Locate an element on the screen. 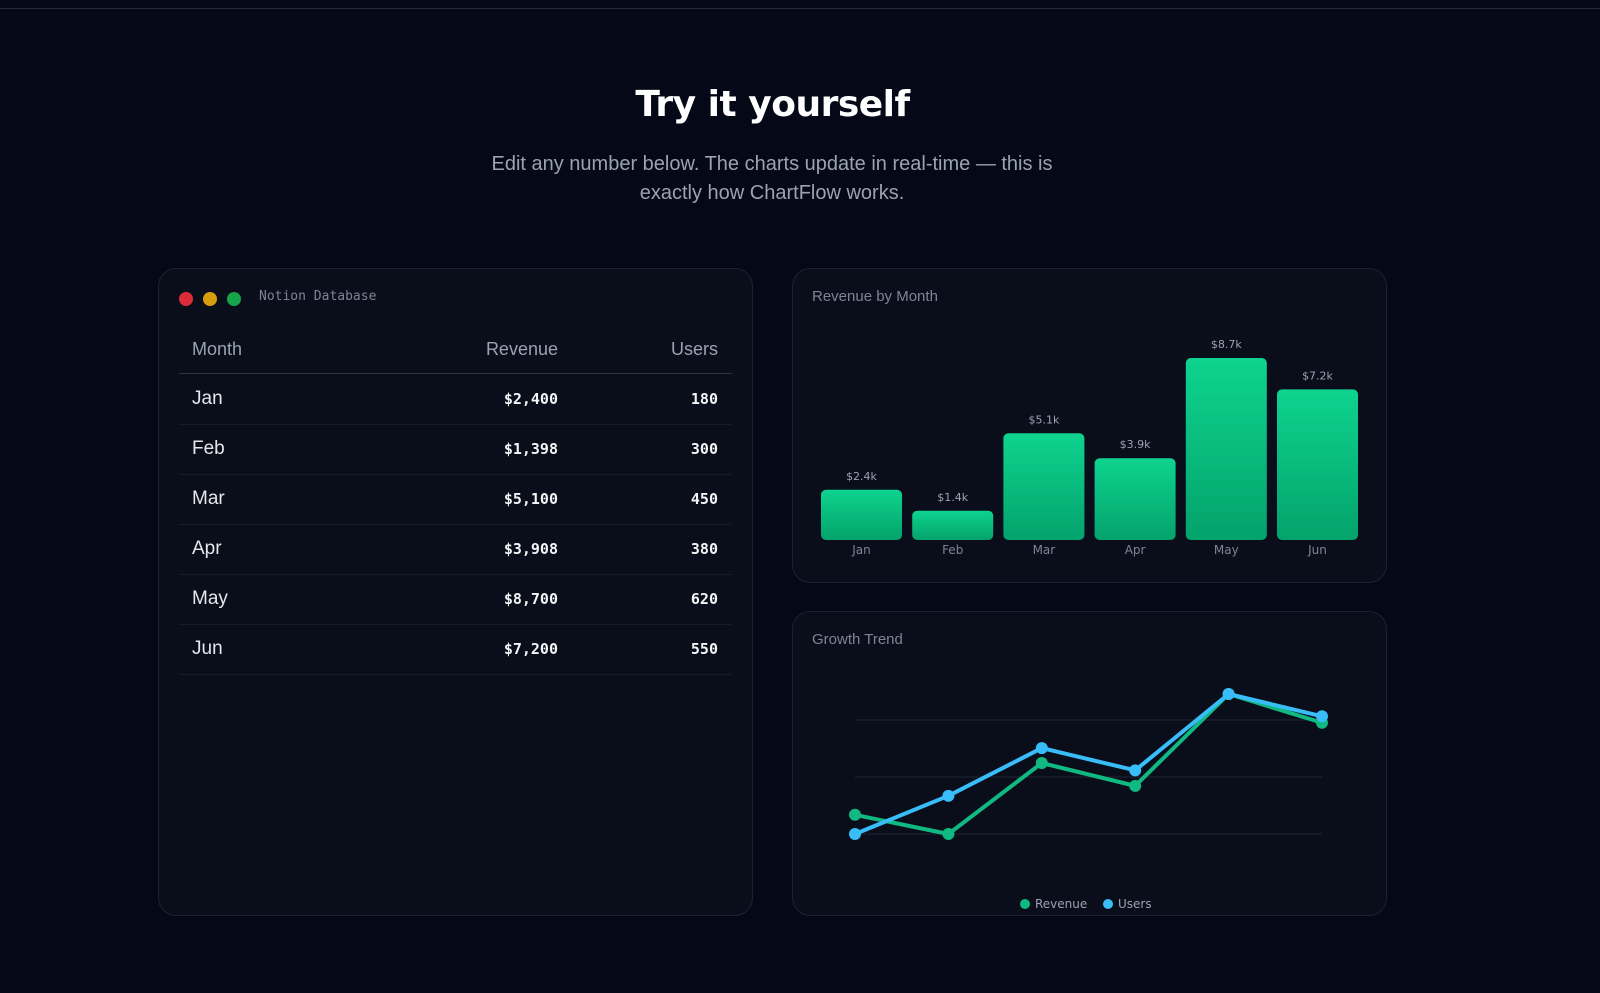  top-divider is located at coordinates (800, 8).